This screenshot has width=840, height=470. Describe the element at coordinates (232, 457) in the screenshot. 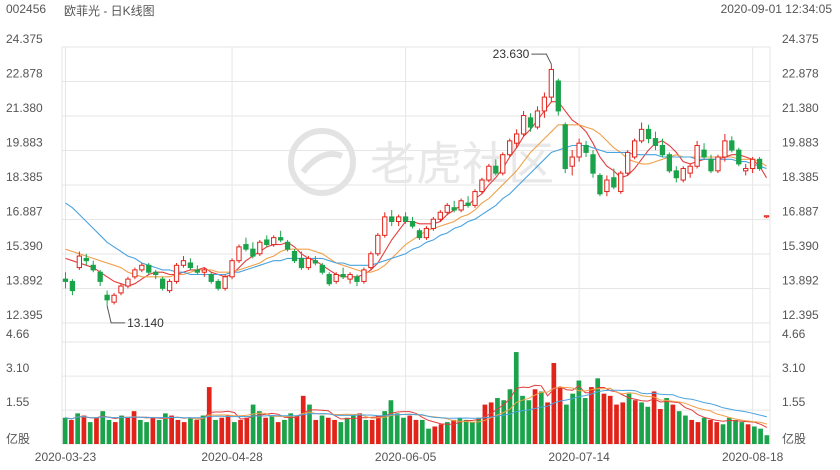

I see `date-tick-label: 2020-04-28` at that location.